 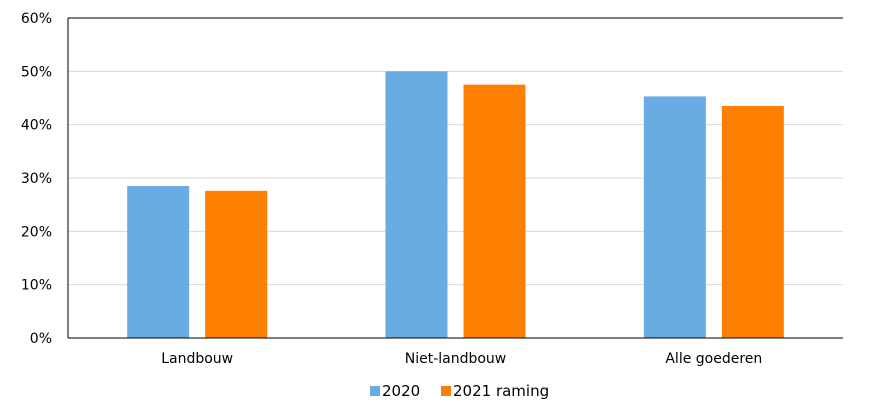 What do you see at coordinates (197, 359) in the screenshot?
I see `x-tick-label: Landbouw` at bounding box center [197, 359].